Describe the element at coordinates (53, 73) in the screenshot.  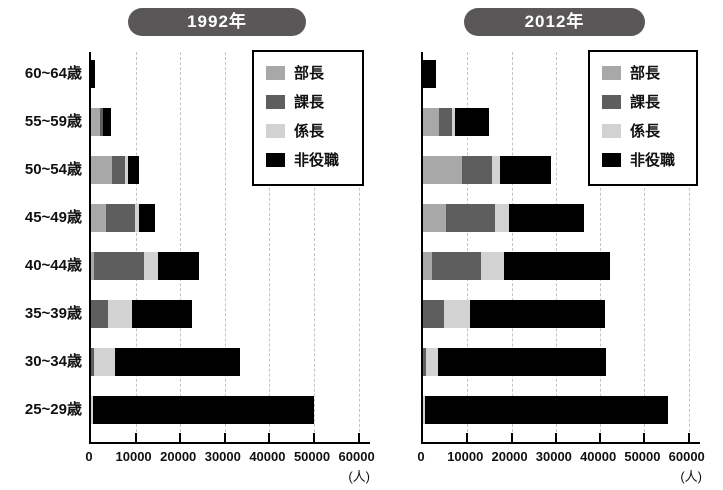
I see `y-axis-label: 60~64歳` at that location.